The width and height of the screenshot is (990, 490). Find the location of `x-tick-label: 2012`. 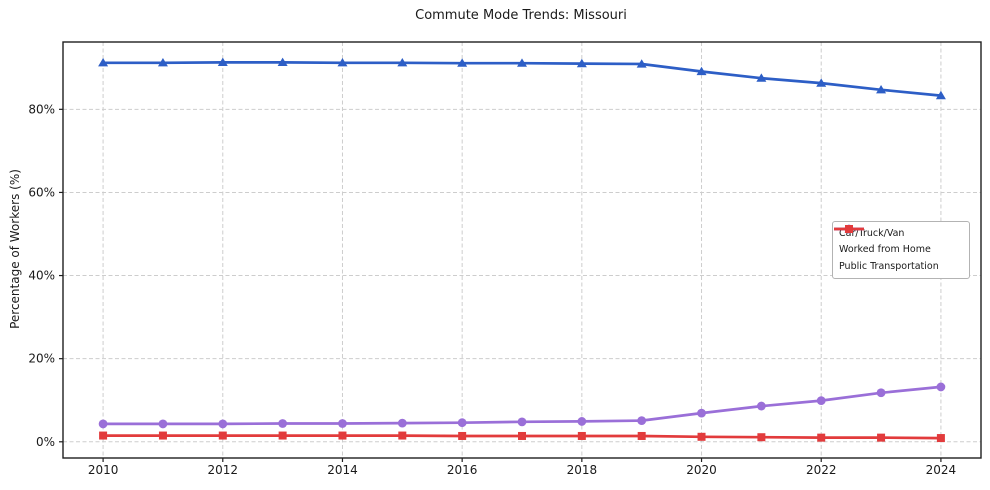

x-tick-label: 2012 is located at coordinates (223, 470).